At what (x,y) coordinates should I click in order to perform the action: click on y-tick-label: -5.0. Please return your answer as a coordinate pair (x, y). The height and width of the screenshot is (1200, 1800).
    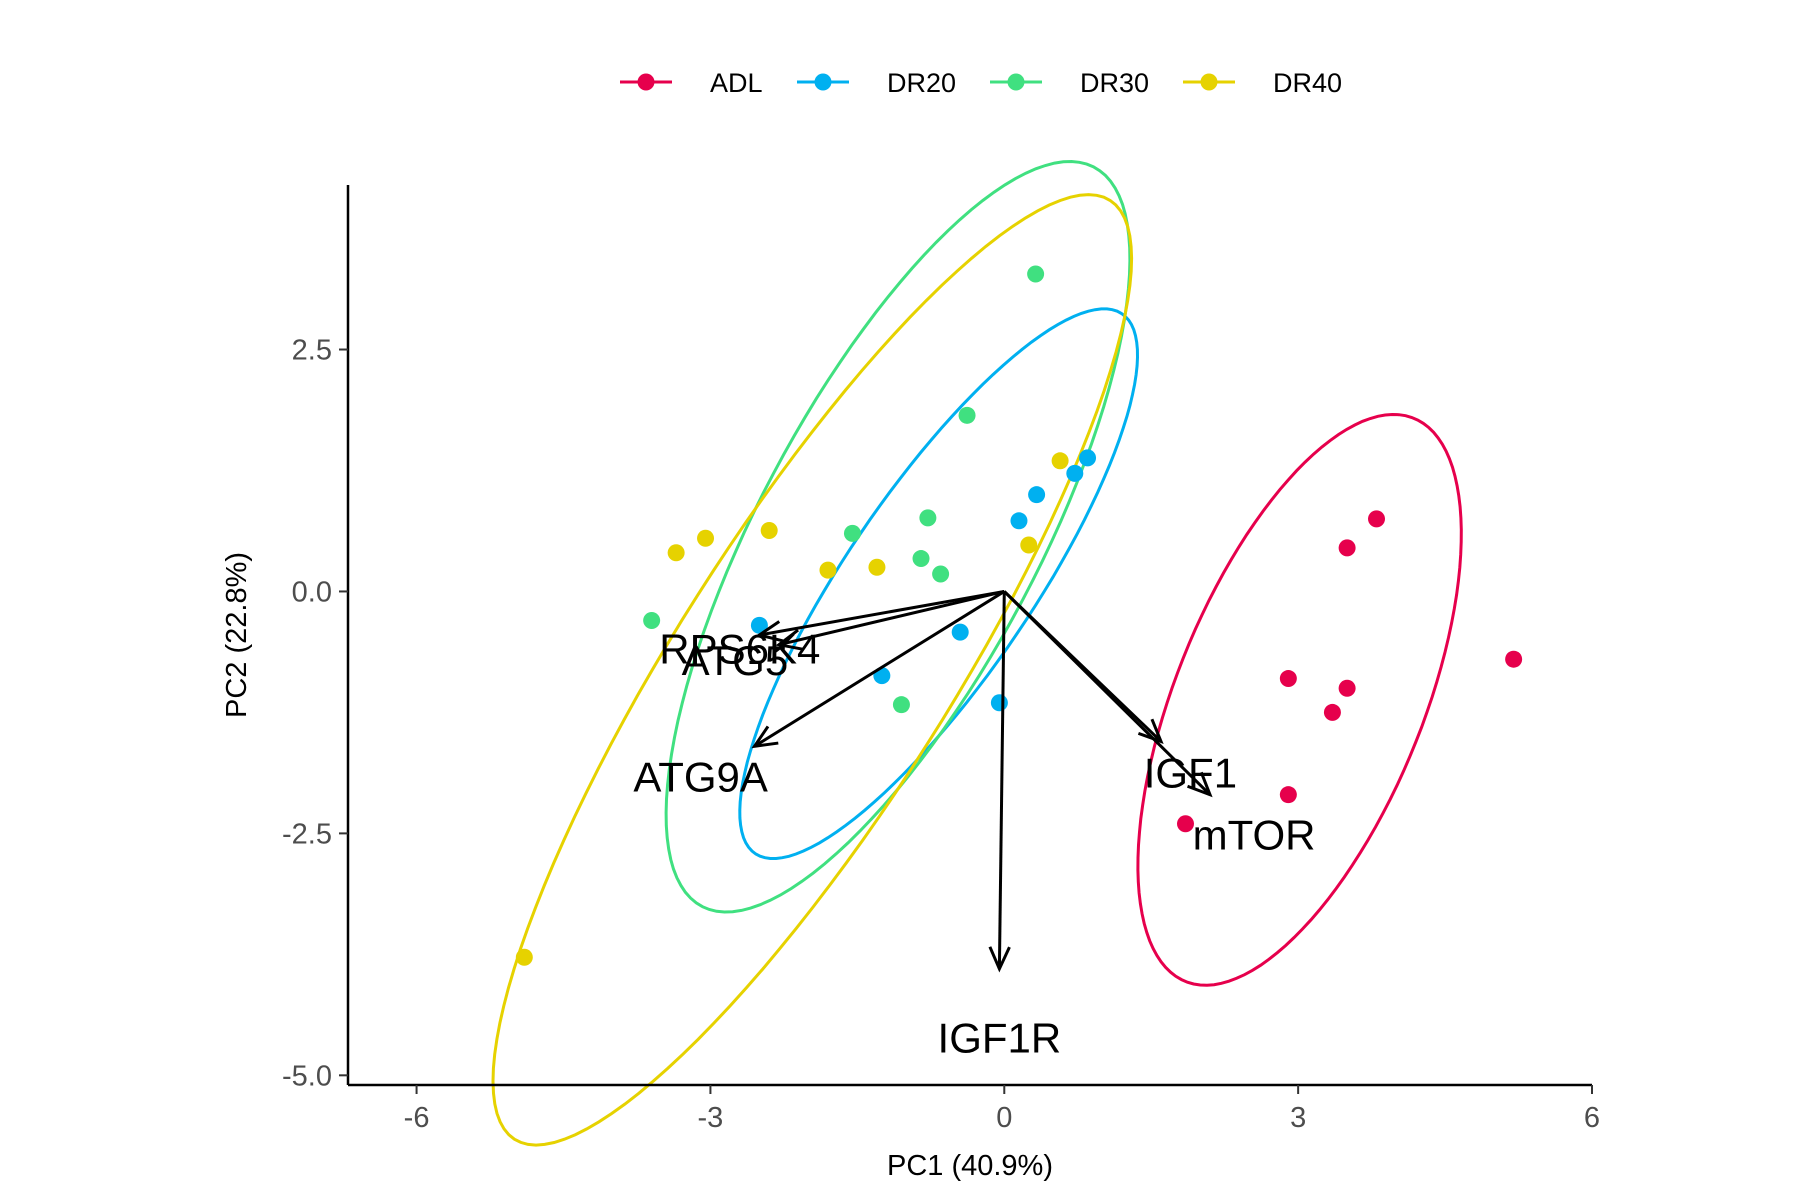
    Looking at the image, I should click on (307, 1076).